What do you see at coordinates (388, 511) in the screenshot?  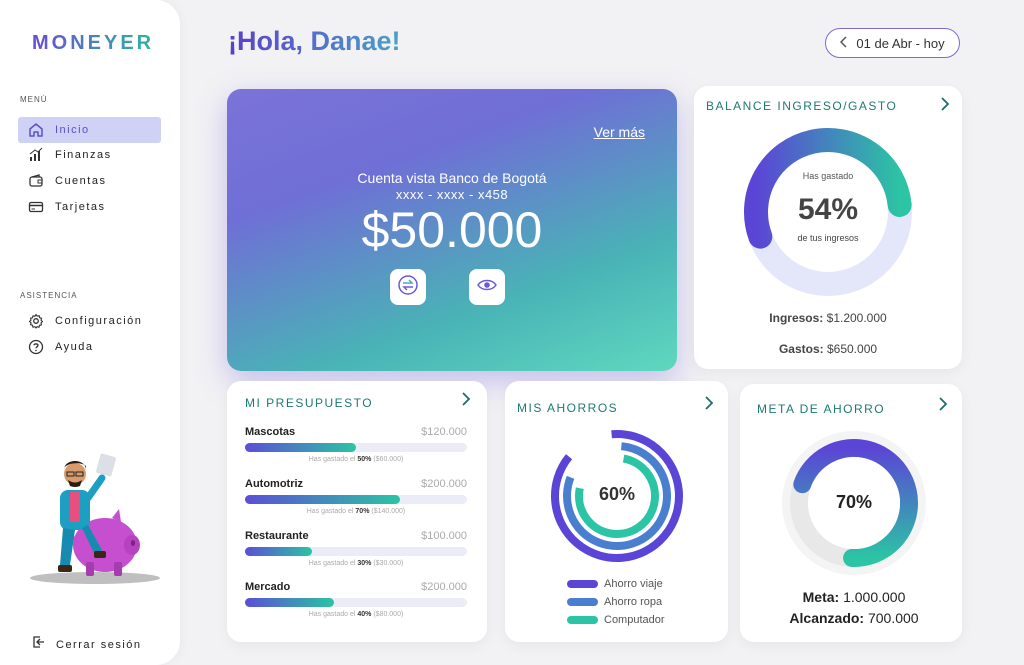 I see `budget-spent-amount: ($140.000)` at bounding box center [388, 511].